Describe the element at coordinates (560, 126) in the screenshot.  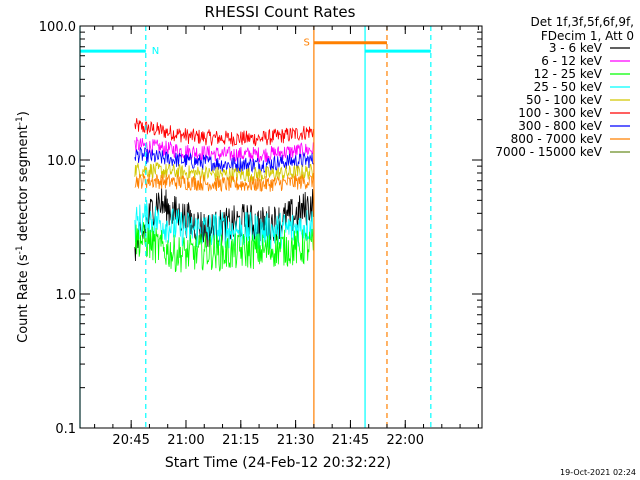
I see `legend-label: 300 - 800 keV` at that location.